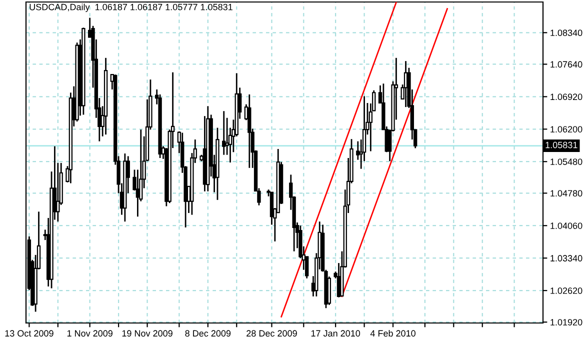 Image resolution: width=586 pixels, height=340 pixels. I want to click on x-tick-label: 13 Oct 2009, so click(29, 333).